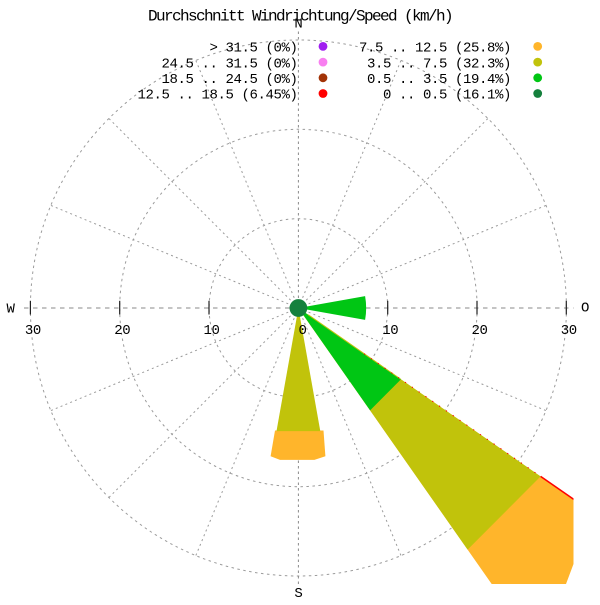 The width and height of the screenshot is (600, 605). I want to click on svg-text: 0 .. 0.5 (16.1%), so click(447, 96).